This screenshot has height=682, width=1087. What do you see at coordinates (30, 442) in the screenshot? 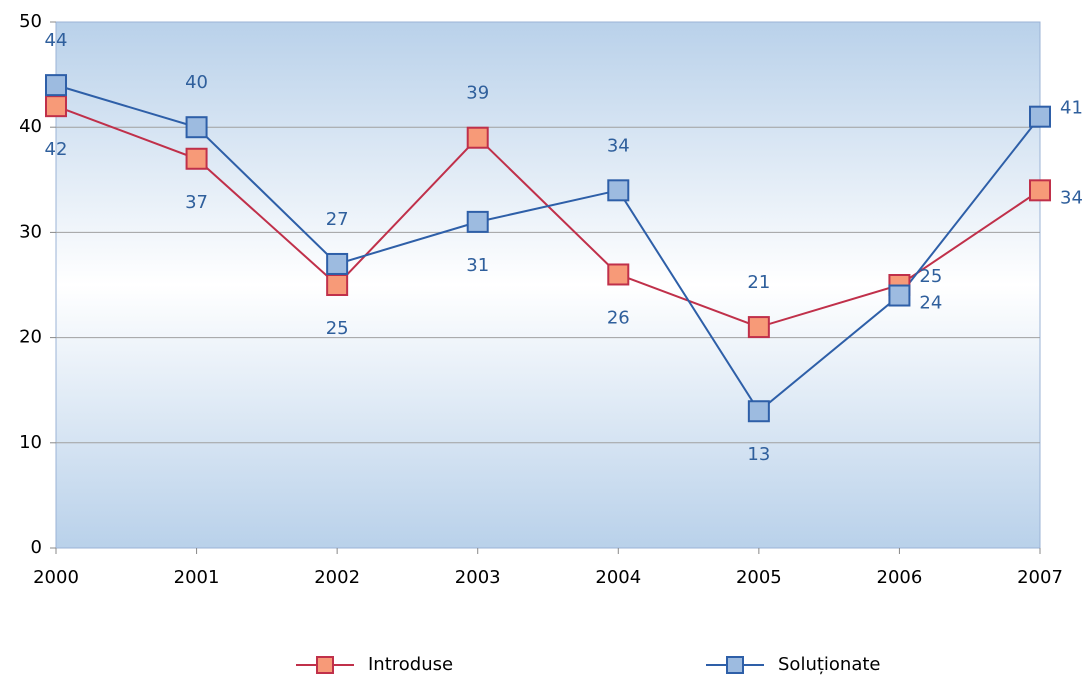
I see `y-tick-label: 10` at bounding box center [30, 442].